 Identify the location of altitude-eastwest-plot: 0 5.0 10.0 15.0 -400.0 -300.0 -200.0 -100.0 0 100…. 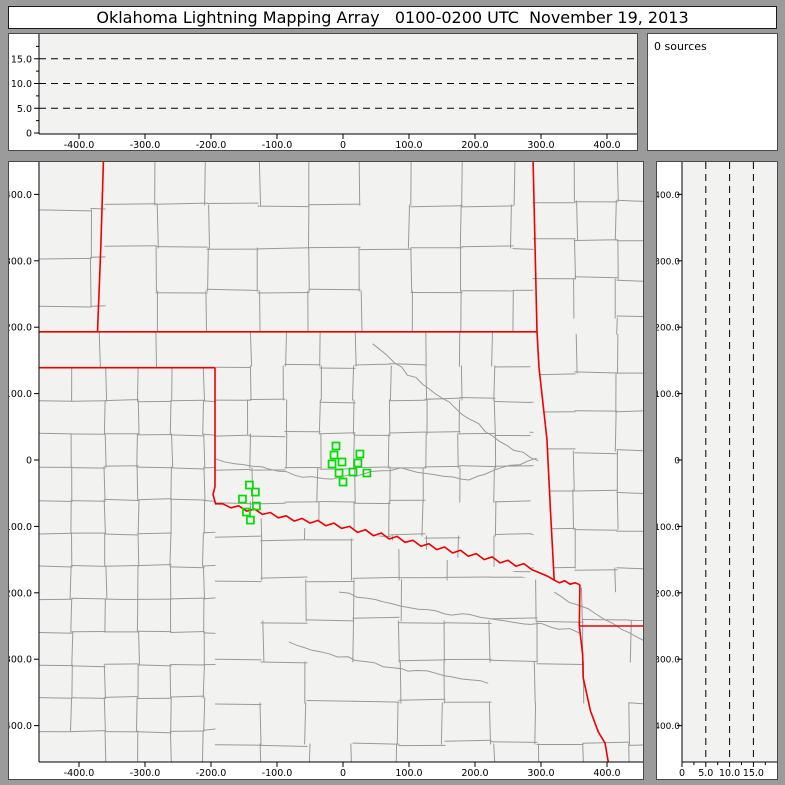
(324, 92).